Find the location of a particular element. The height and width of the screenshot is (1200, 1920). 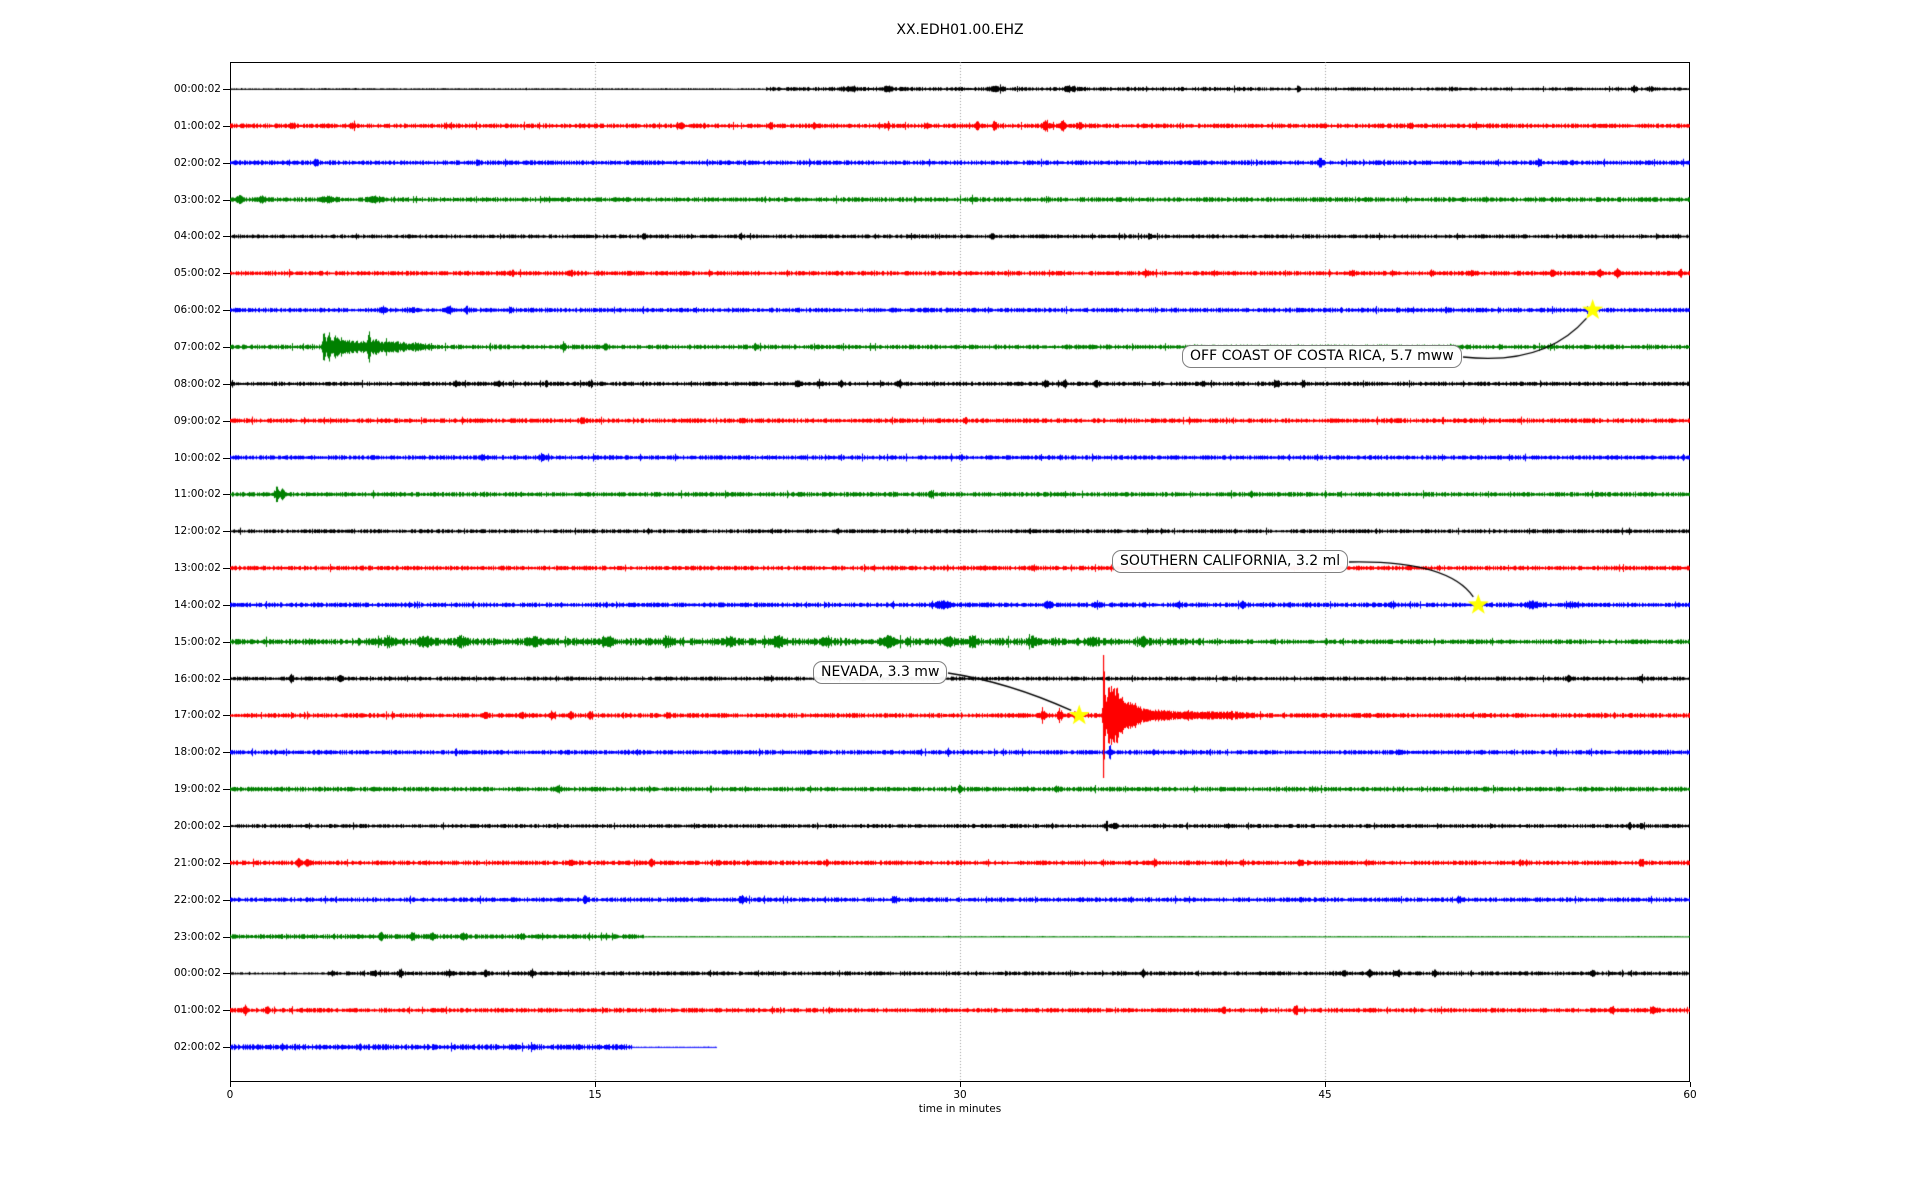

y-tick-label: 18:00:02 is located at coordinates (197, 752).